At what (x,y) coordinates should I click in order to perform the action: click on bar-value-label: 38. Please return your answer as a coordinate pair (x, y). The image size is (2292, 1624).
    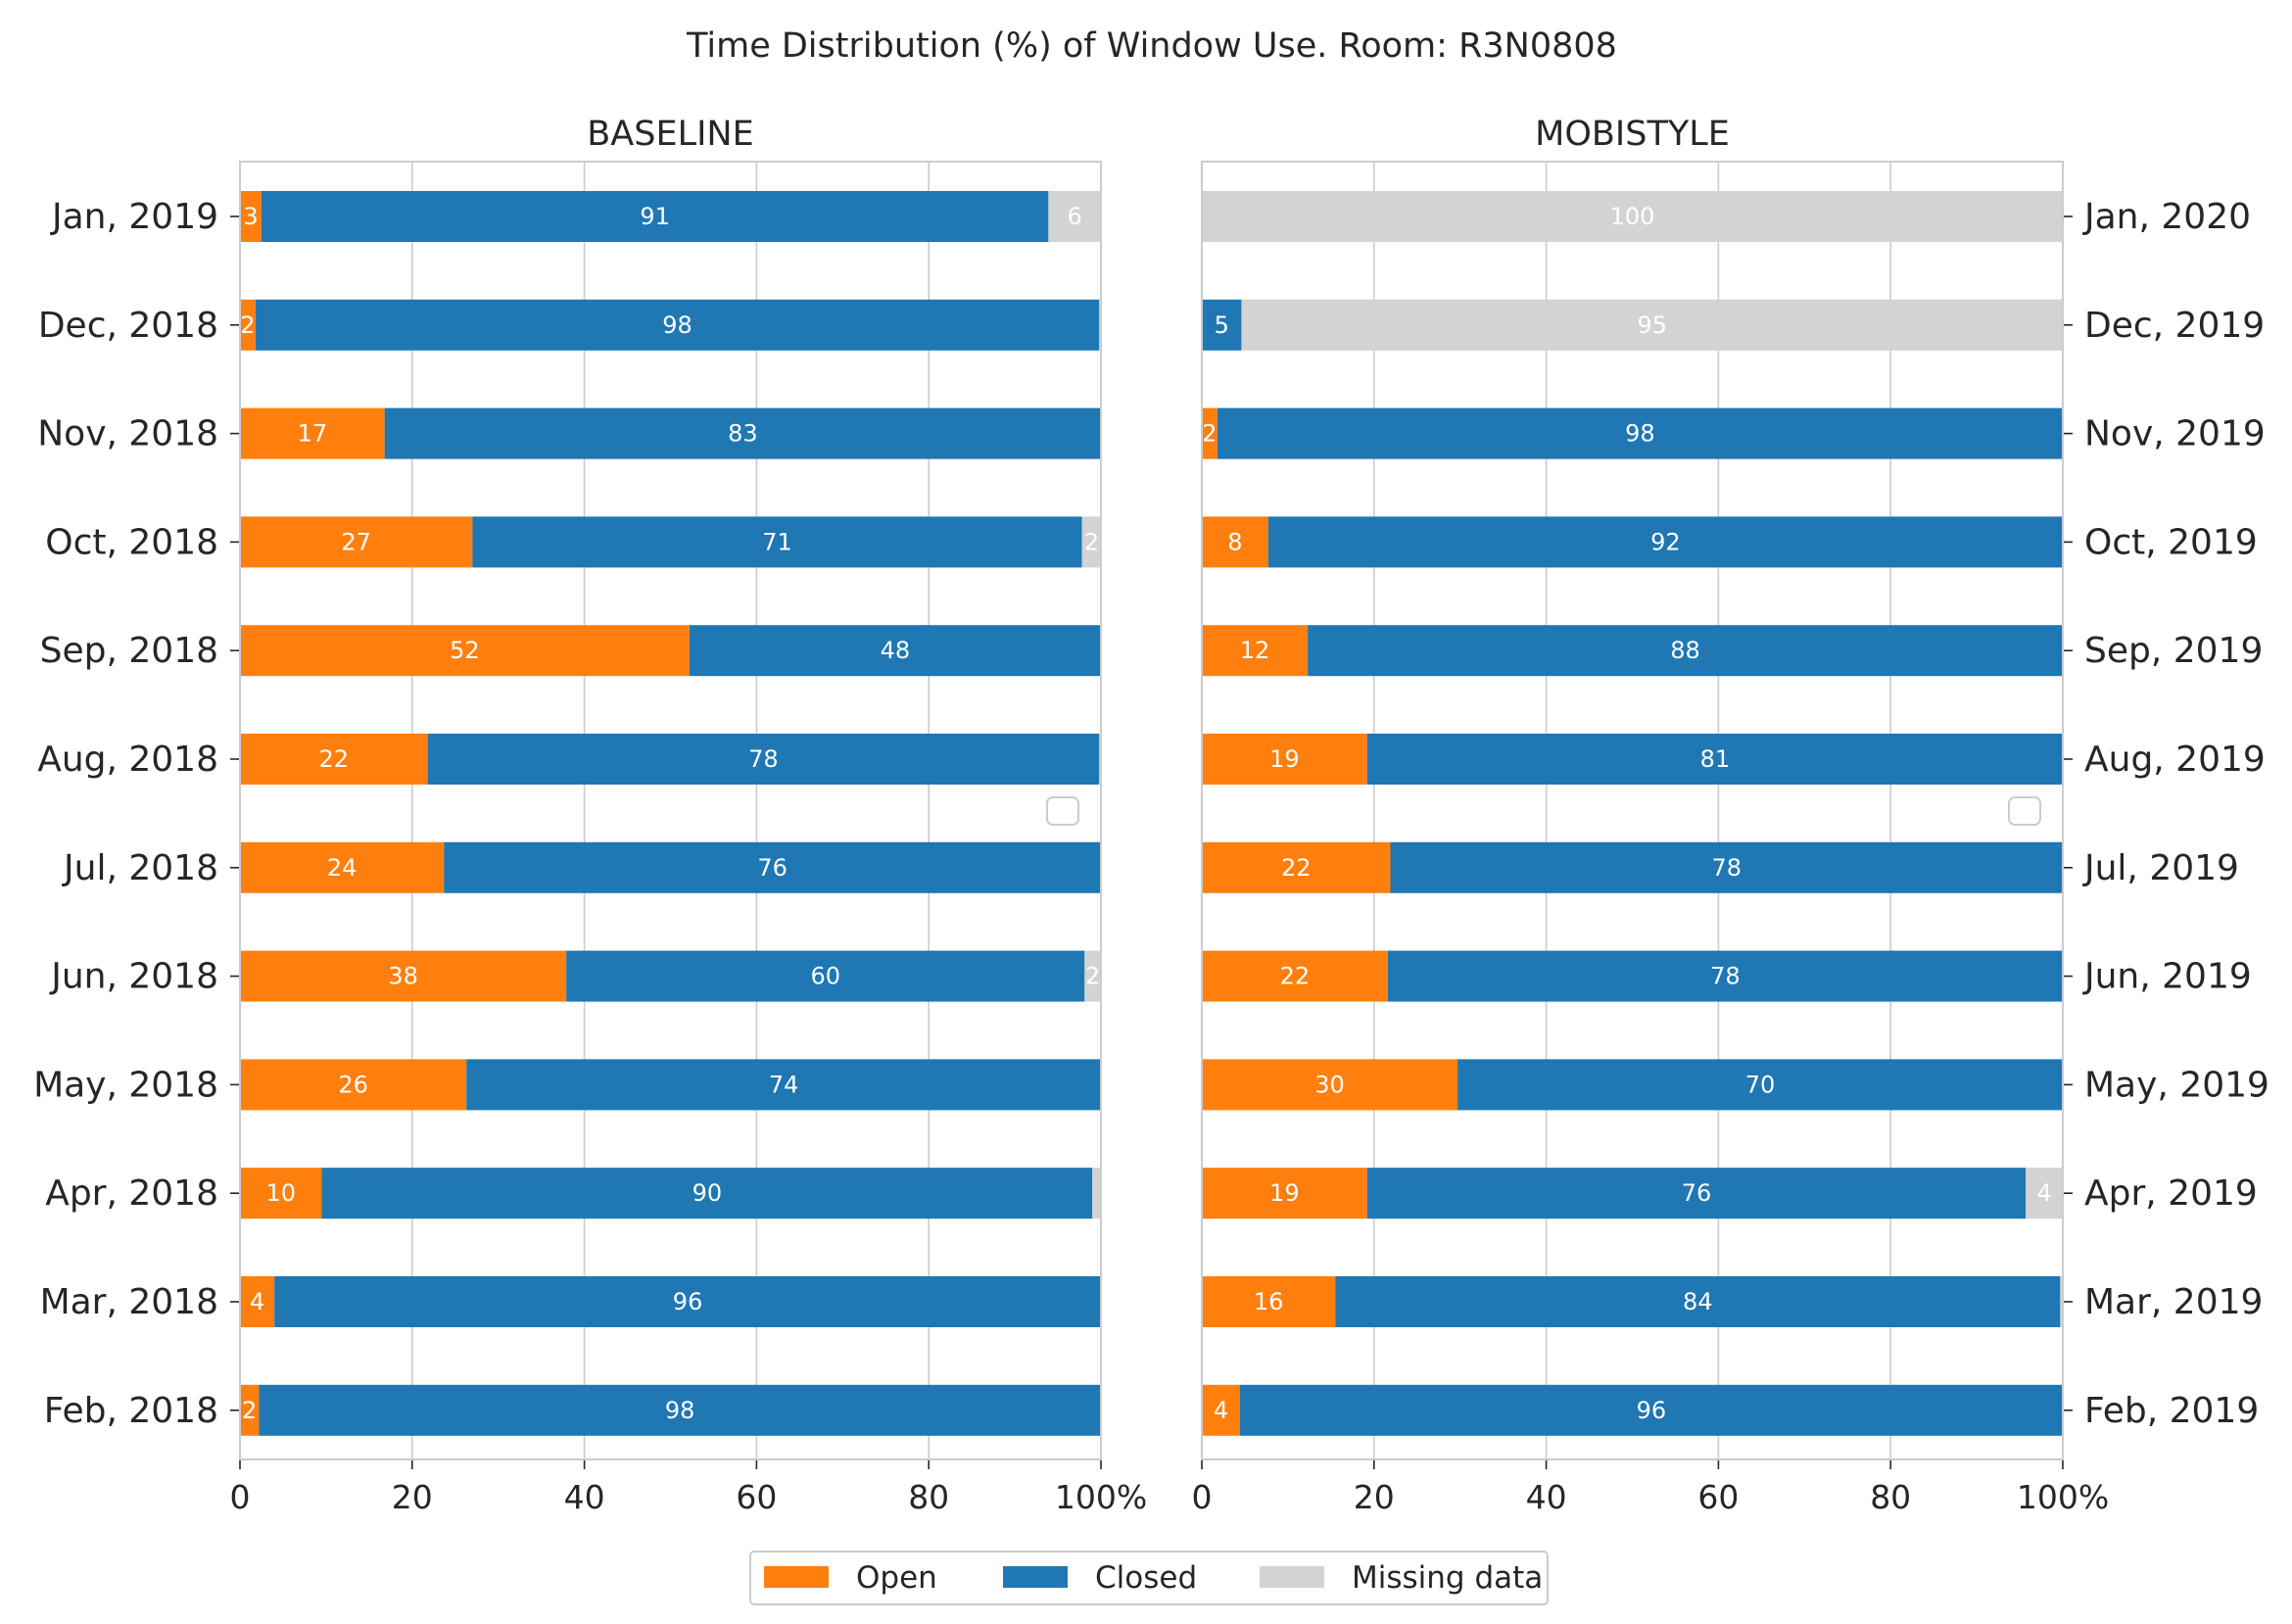
    Looking at the image, I should click on (403, 976).